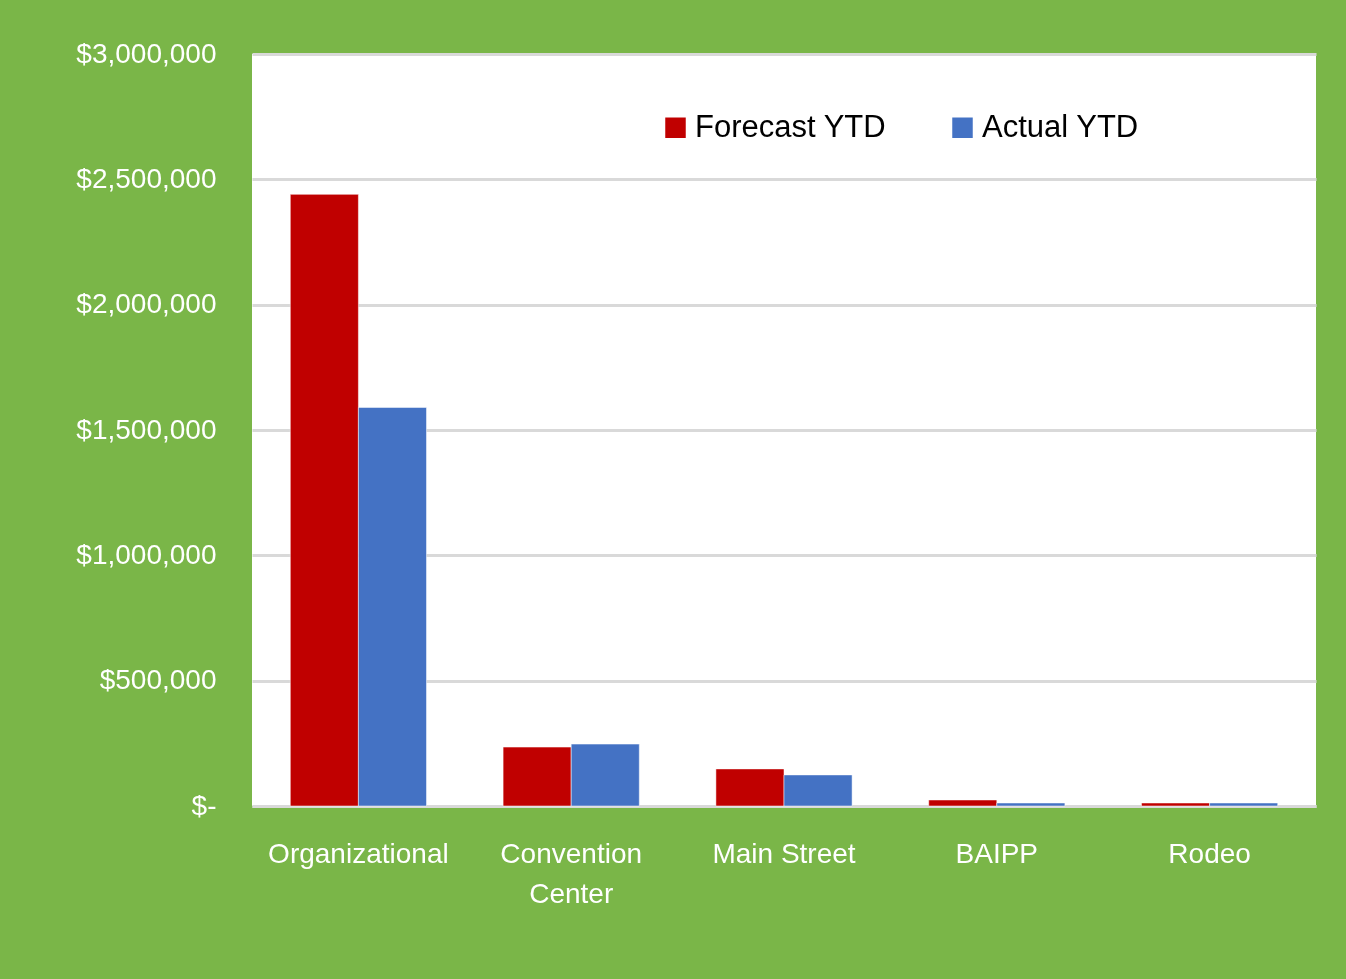  I want to click on x-tick-label: BAIPP, so click(997, 853).